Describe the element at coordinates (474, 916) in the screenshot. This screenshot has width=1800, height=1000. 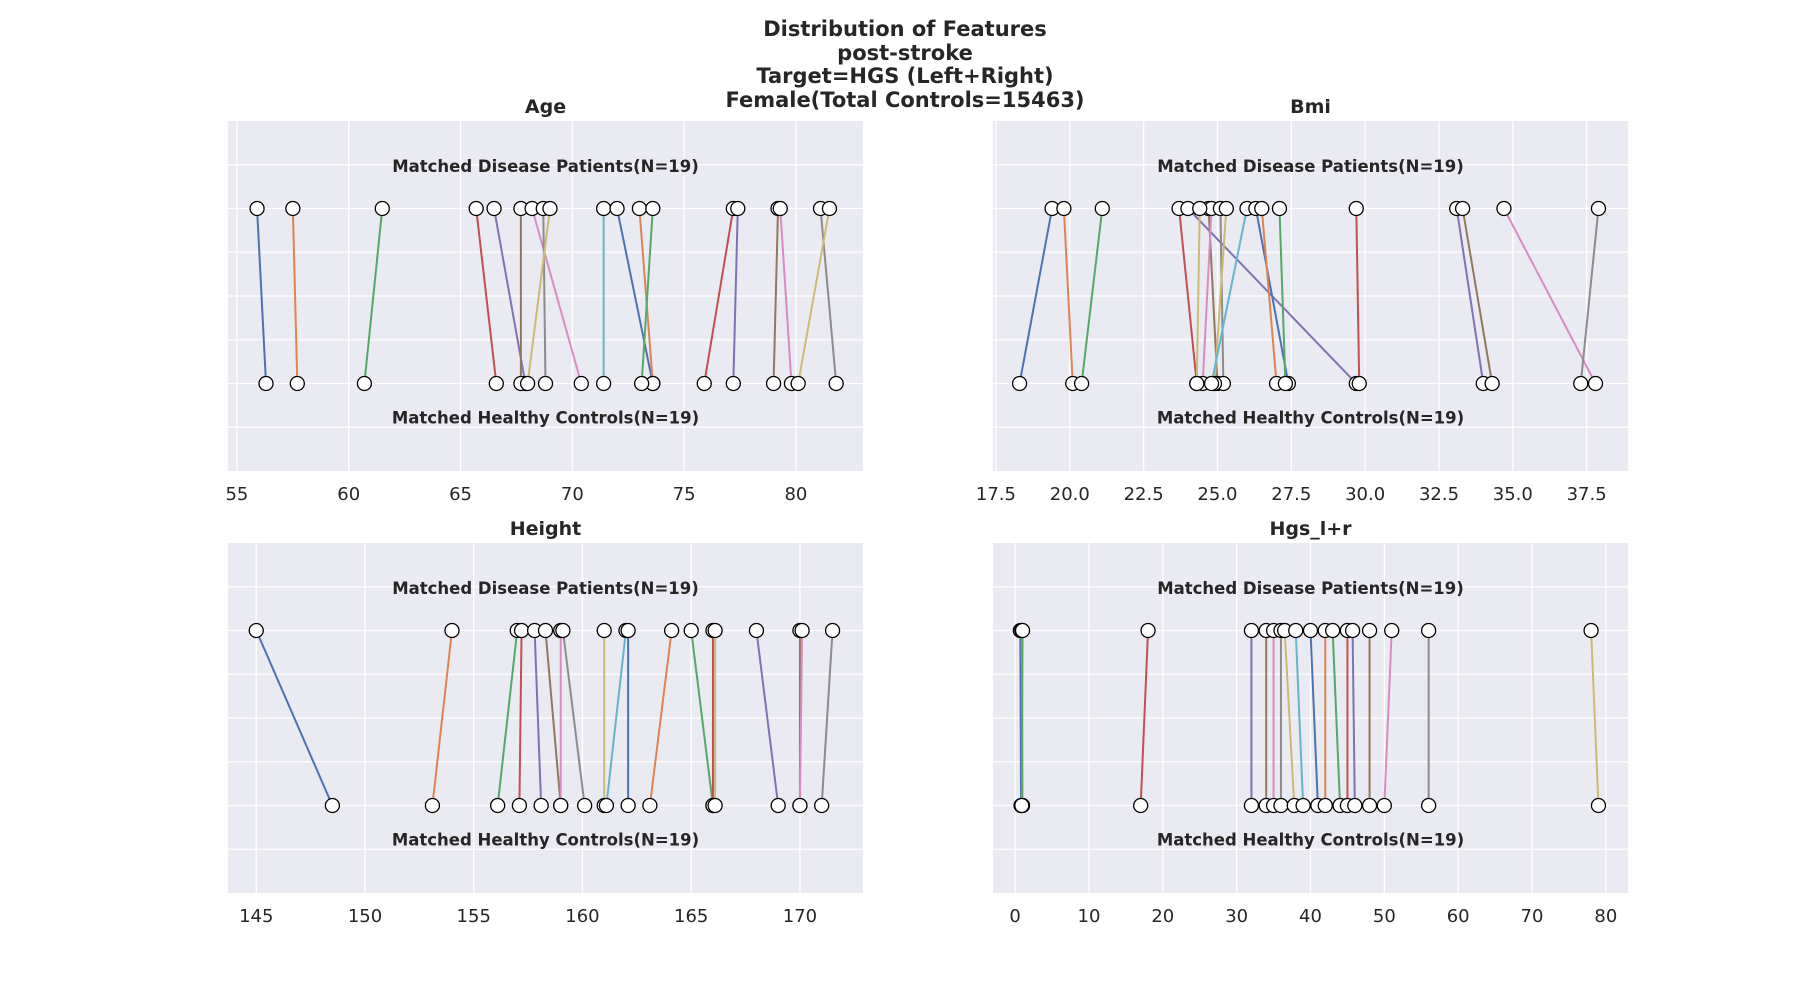
I see `x-tick-label: 155` at that location.